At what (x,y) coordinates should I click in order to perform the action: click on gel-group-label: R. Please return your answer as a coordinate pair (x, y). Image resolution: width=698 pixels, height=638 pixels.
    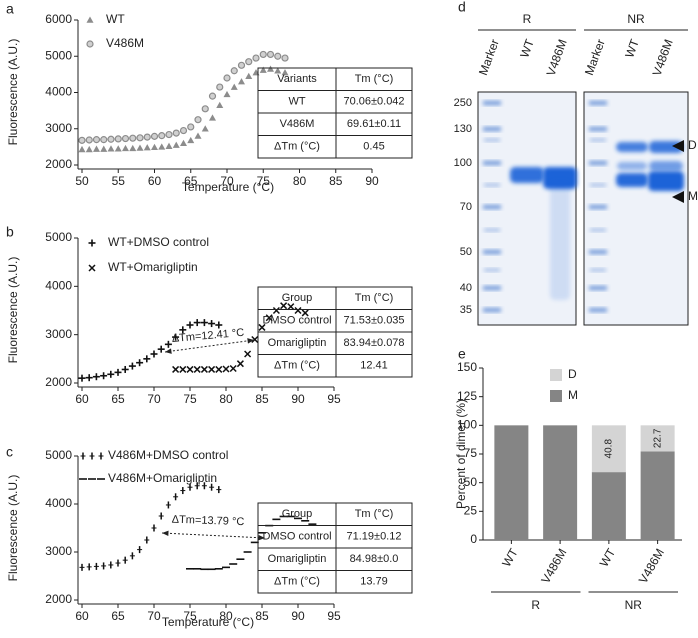
    Looking at the image, I should click on (527, 19).